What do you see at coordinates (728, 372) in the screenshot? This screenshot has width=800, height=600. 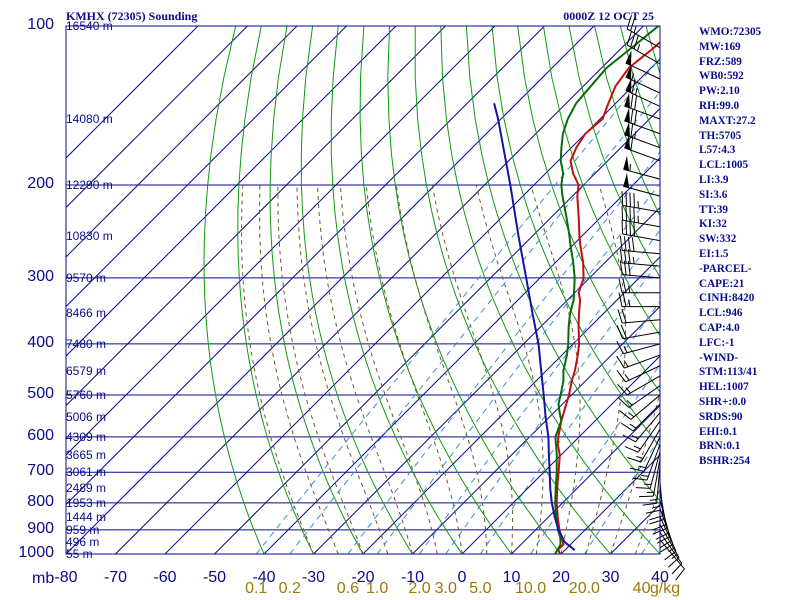 I see `index-item: STM:113/41` at bounding box center [728, 372].